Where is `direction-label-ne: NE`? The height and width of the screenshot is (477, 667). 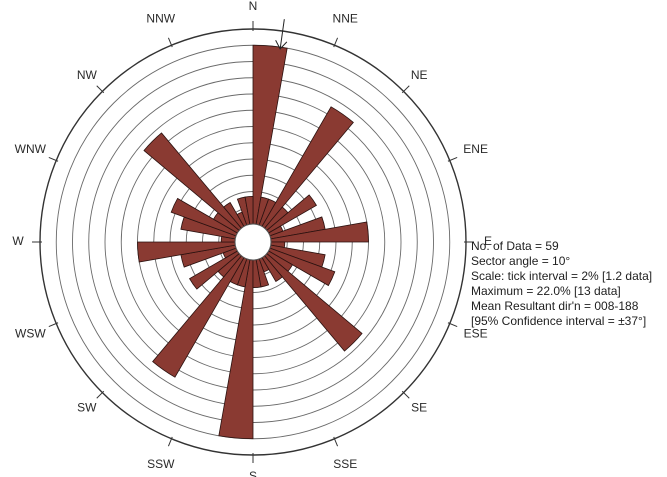
direction-label-ne: NE is located at coordinates (419, 75).